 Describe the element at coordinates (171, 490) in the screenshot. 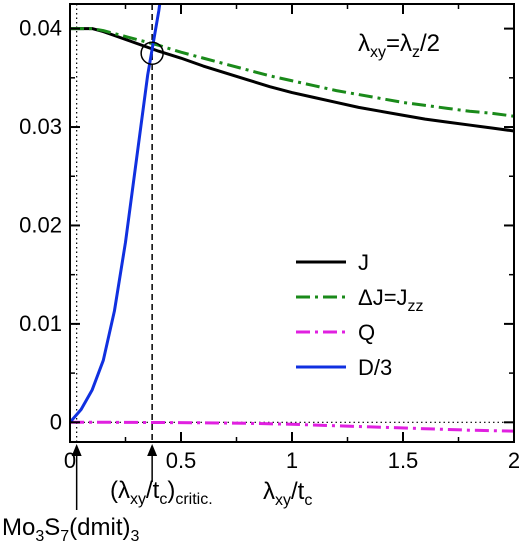

I see `critical-annotation-close: )` at that location.